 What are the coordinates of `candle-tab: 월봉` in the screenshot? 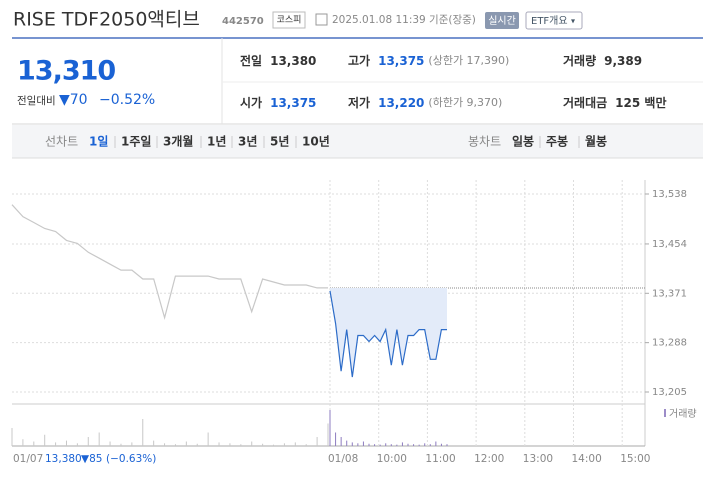 It's located at (596, 141).